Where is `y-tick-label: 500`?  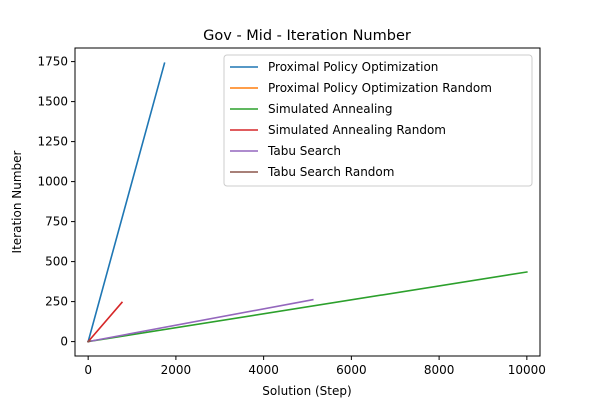 y-tick-label: 500 is located at coordinates (56, 262).